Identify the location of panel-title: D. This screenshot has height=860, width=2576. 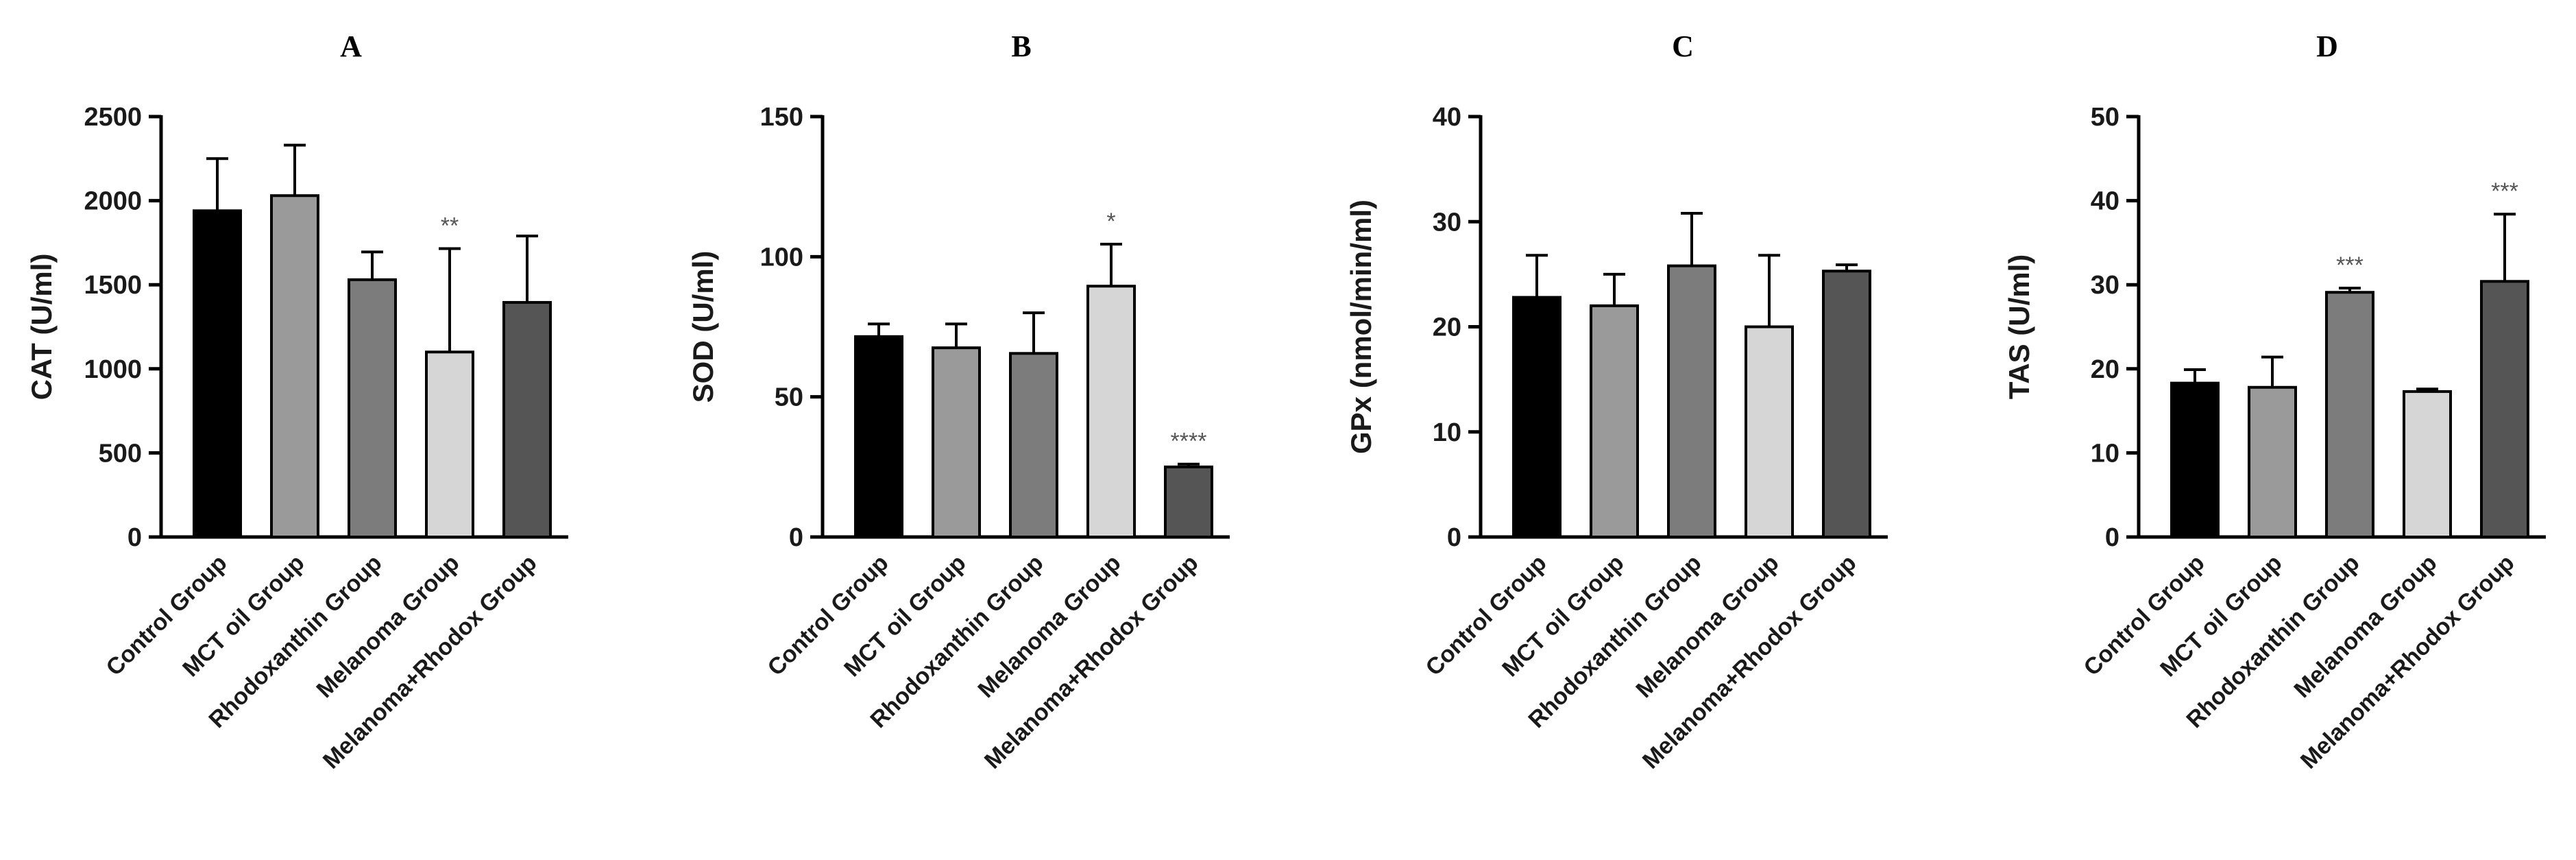
(2327, 46).